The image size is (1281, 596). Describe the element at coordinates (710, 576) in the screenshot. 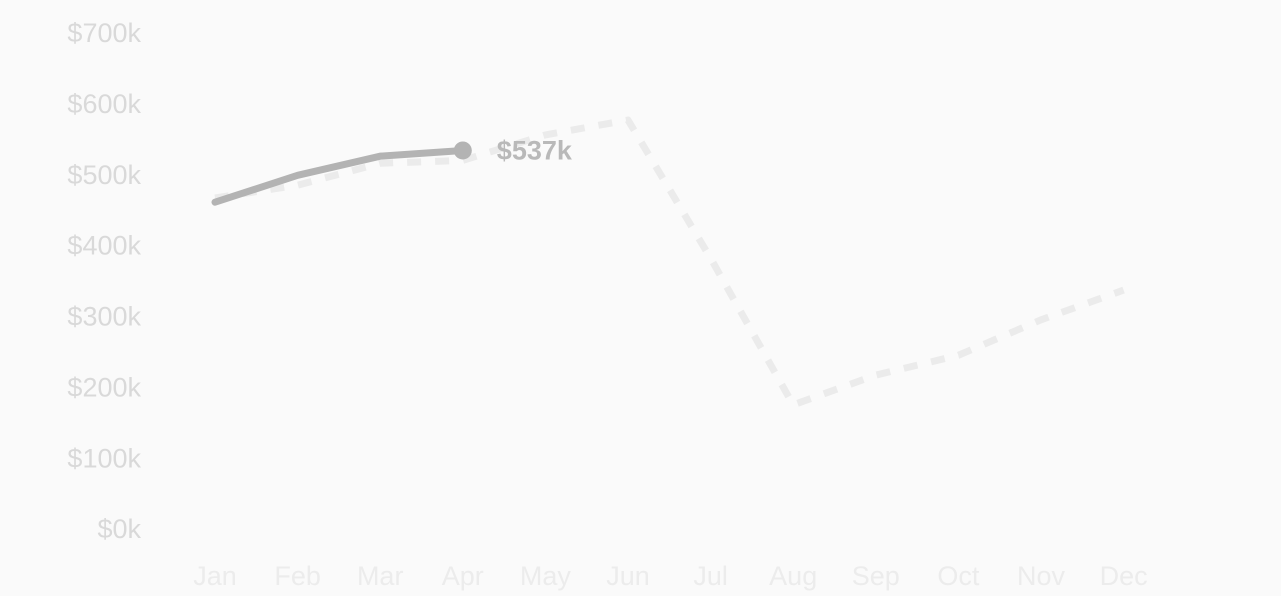

I see `x-tick-label: Jul` at that location.